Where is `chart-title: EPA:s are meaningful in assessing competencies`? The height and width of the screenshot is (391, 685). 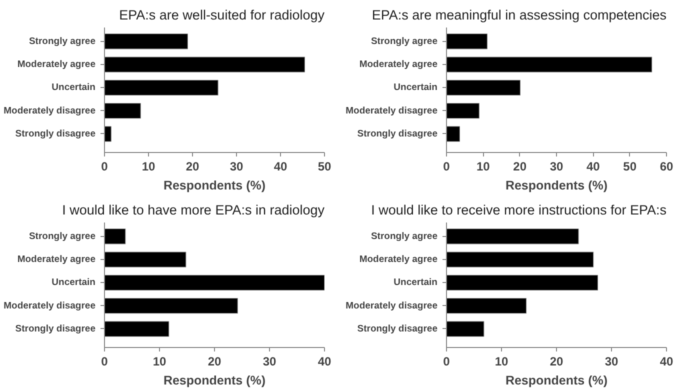 chart-title: EPA:s are meaningful in assessing competencies is located at coordinates (519, 15).